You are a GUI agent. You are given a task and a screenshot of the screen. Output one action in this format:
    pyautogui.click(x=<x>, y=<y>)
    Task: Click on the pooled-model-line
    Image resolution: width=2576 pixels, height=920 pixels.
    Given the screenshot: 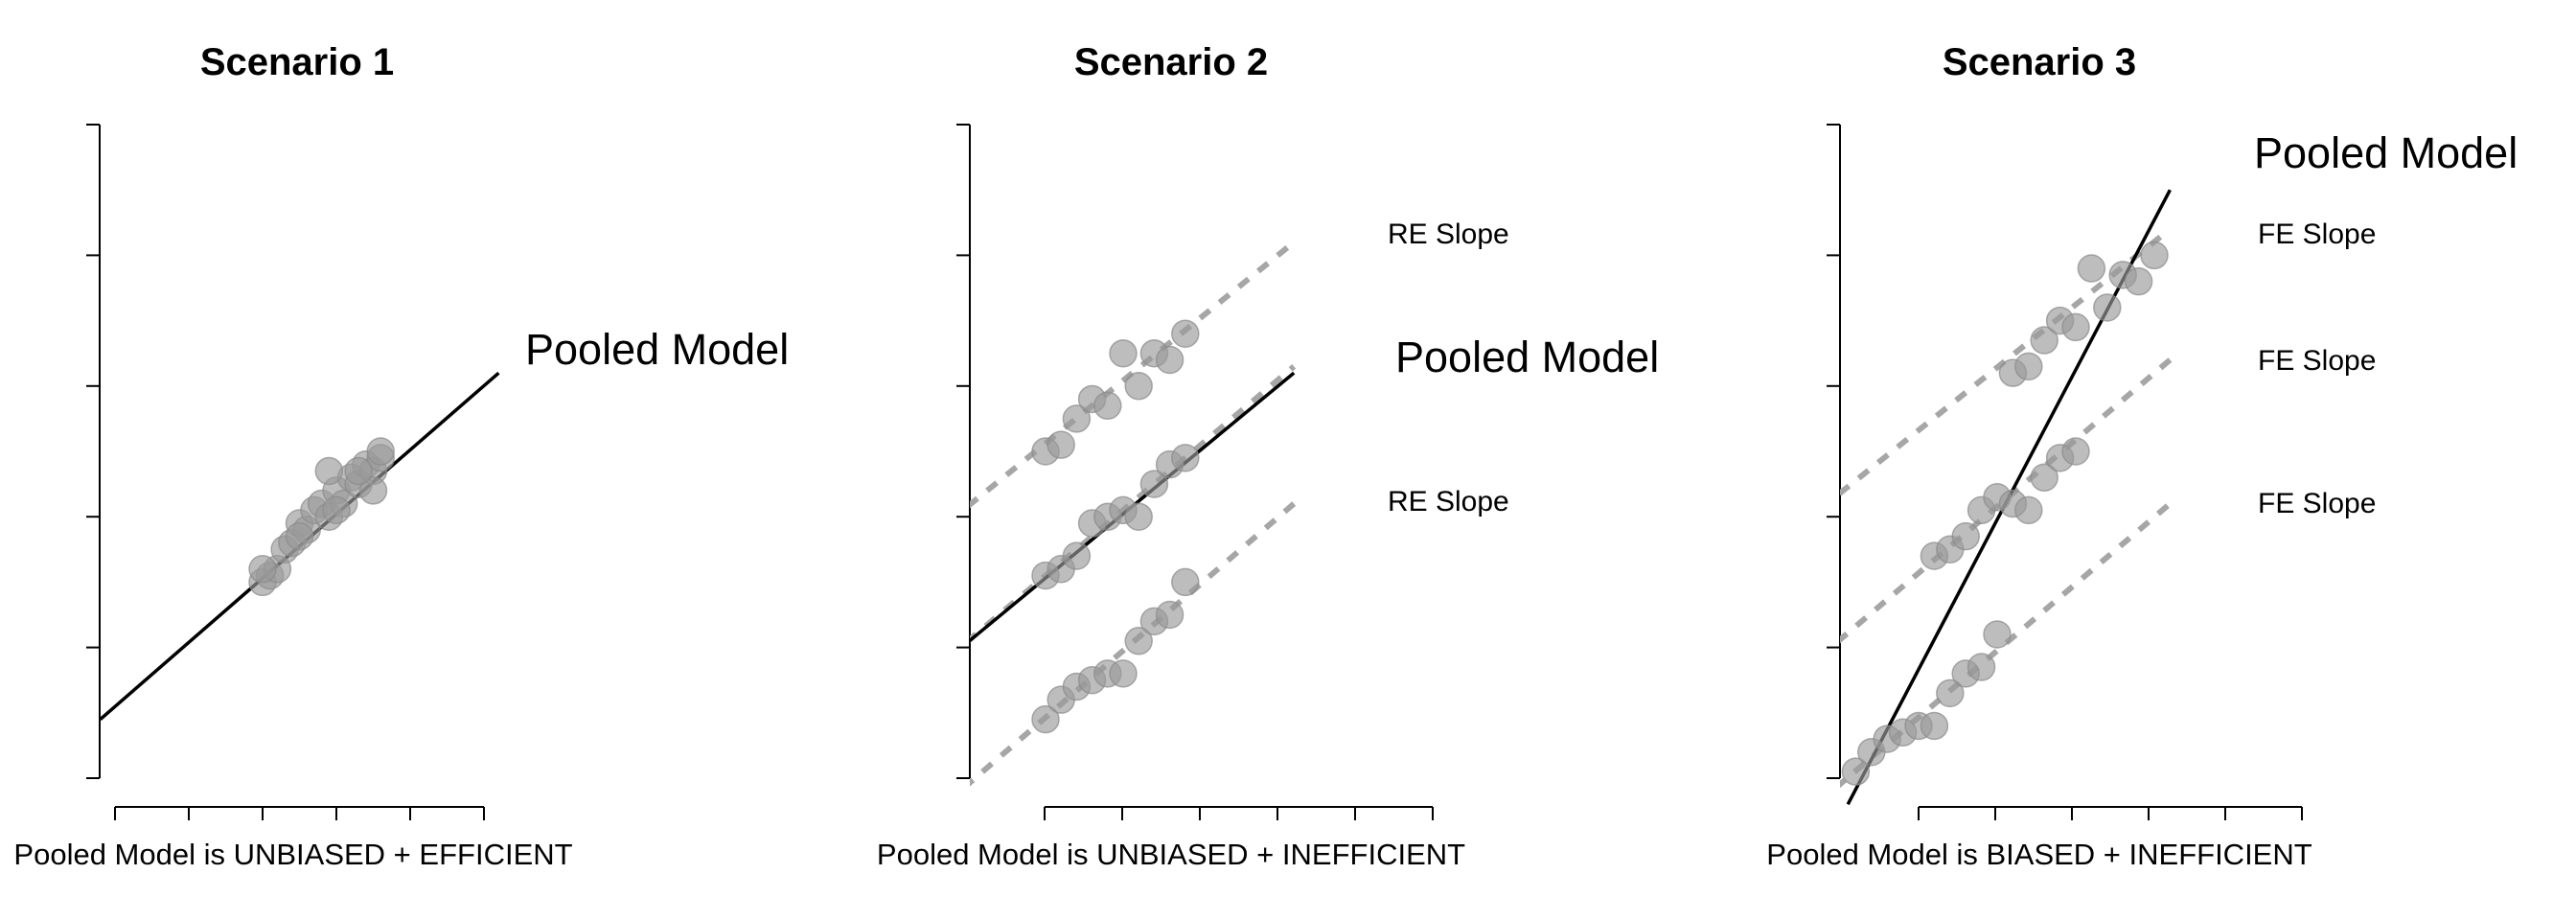 What is the action you would take?
    pyautogui.click(x=1133, y=507)
    